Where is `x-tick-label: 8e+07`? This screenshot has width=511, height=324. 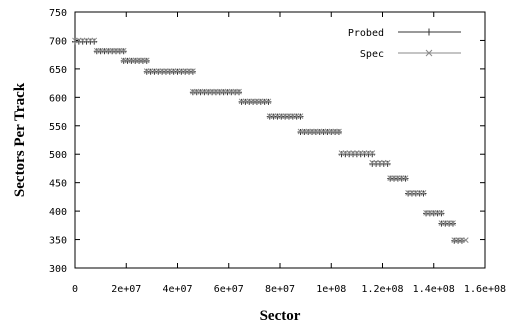 x-tick-label: 8e+07 is located at coordinates (280, 289).